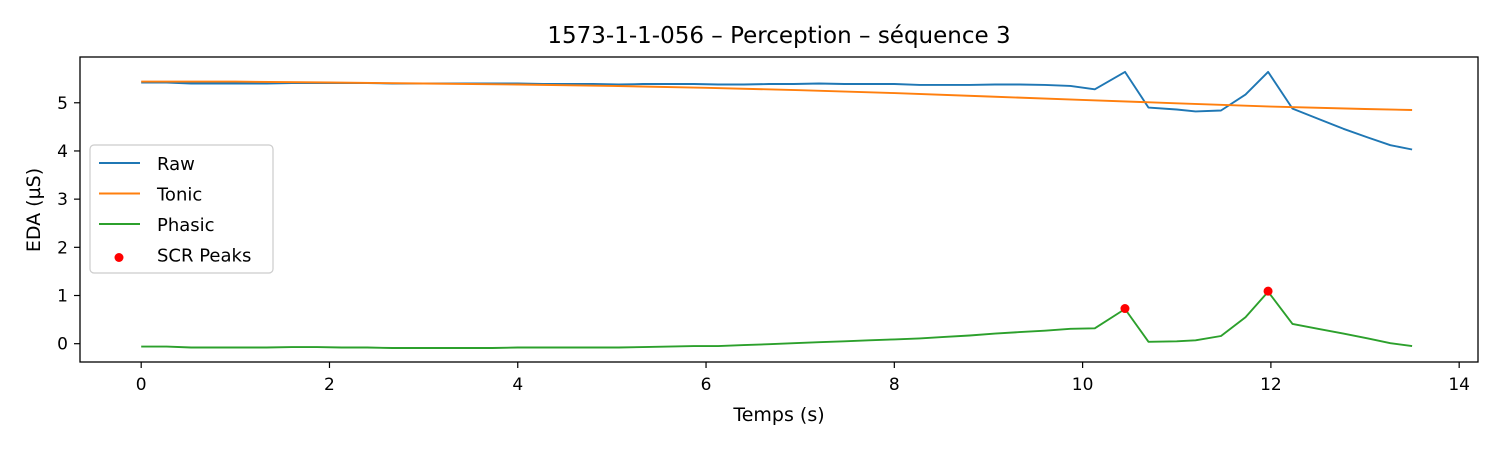 This screenshot has width=1500, height=450. I want to click on phasic-line, so click(777, 319).